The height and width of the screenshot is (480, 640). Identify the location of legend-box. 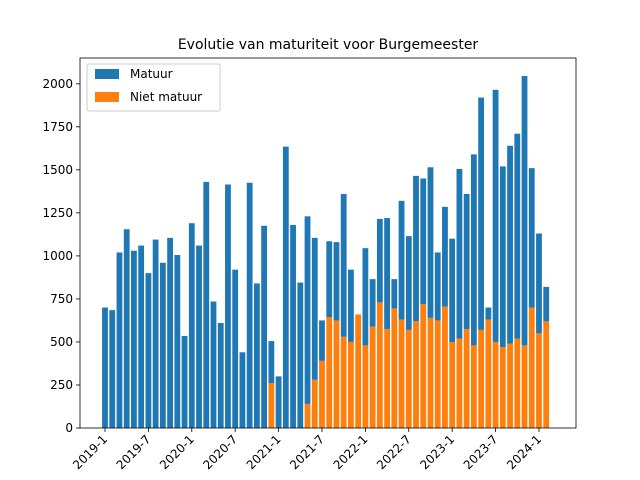
(153, 87).